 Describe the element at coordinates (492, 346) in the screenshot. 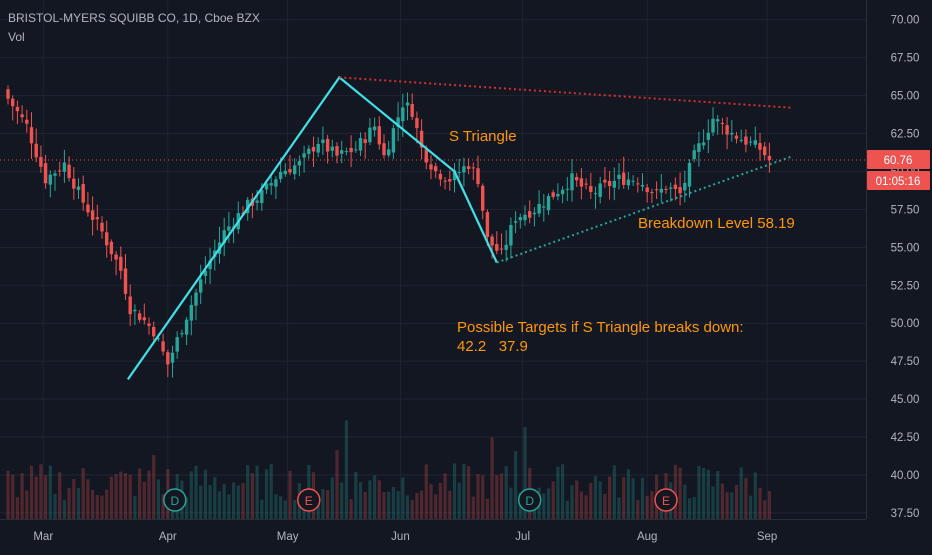

I see `targets-values: 42.2 37.9` at that location.